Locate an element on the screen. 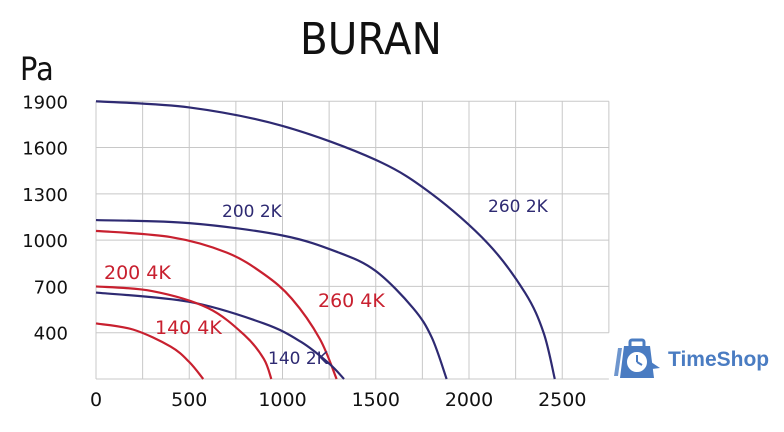 The image size is (784, 432). svg-text: 1500 is located at coordinates (376, 400).